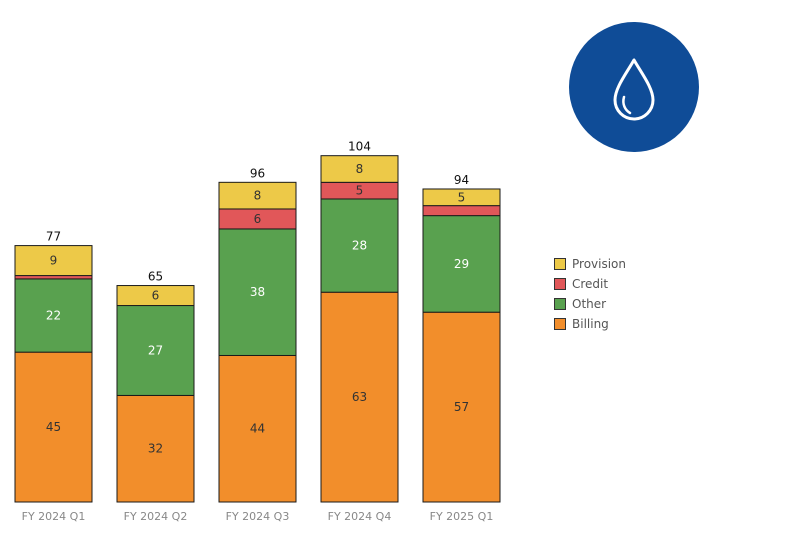 This screenshot has width=800, height=545. I want to click on legend-item-other: Other, so click(590, 304).